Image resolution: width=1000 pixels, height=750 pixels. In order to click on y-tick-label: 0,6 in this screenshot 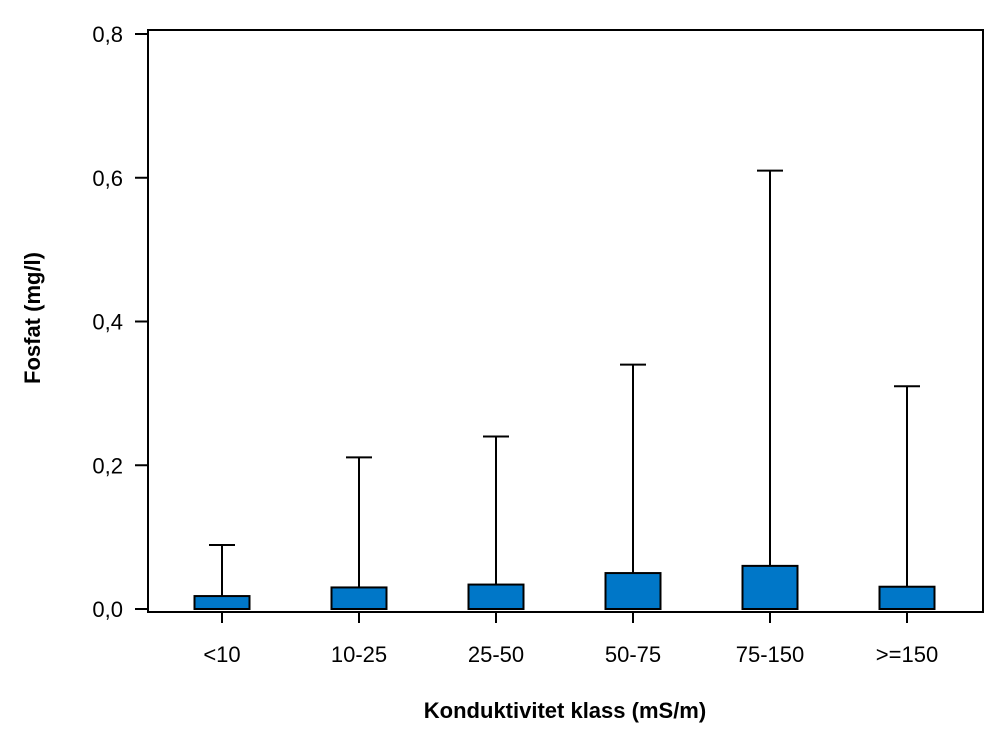, I will do `click(107, 178)`.